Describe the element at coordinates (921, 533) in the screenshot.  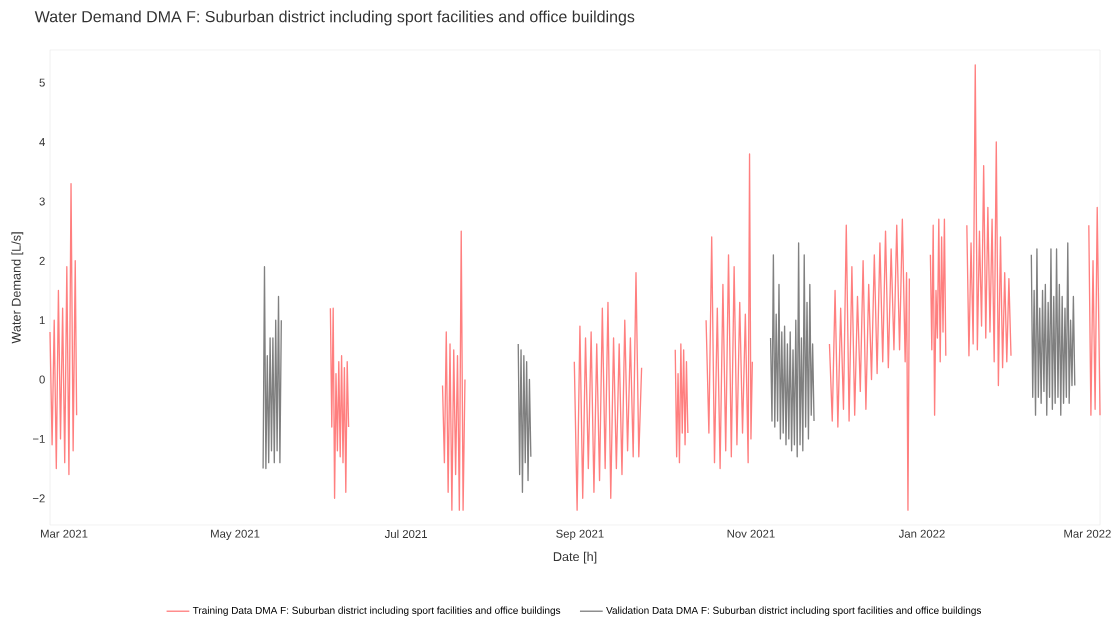
I see `x-tick-label: Jan 2022` at that location.